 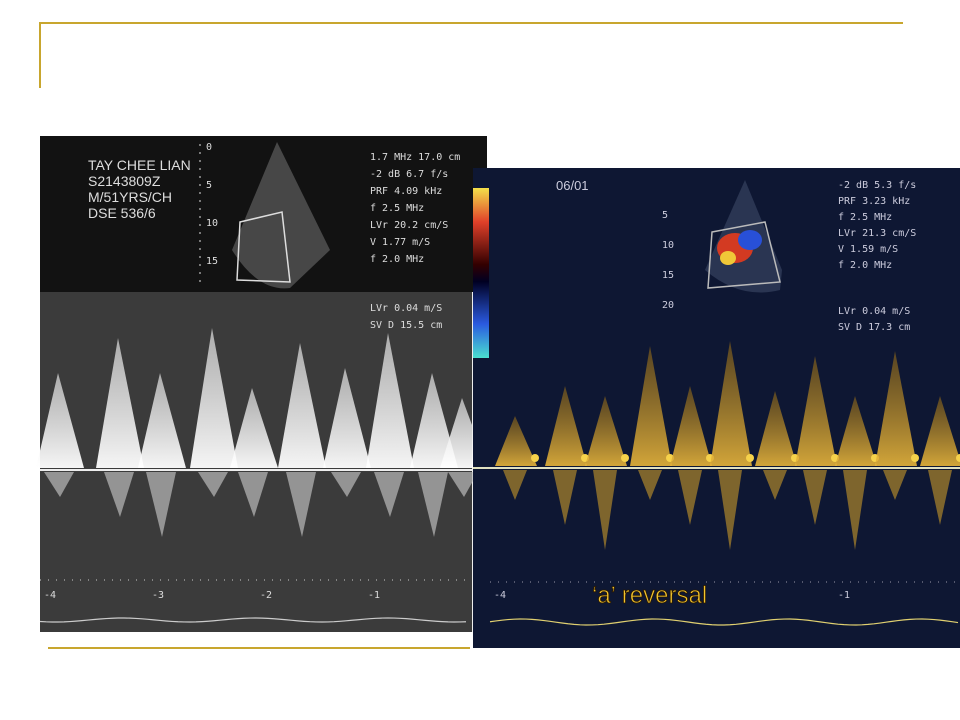 What do you see at coordinates (874, 201) in the screenshot?
I see `scan-setting: PRF 3.23 kHz` at bounding box center [874, 201].